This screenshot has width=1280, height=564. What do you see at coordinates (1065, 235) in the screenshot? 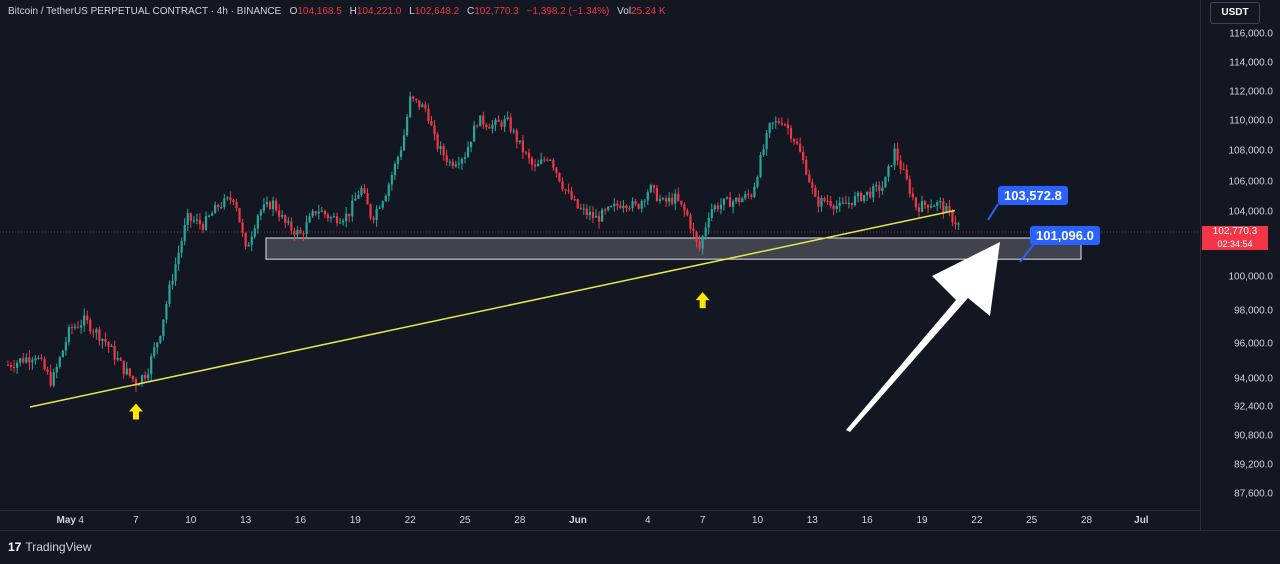
I see `callout-lower-price: 101,096.0` at bounding box center [1065, 235].